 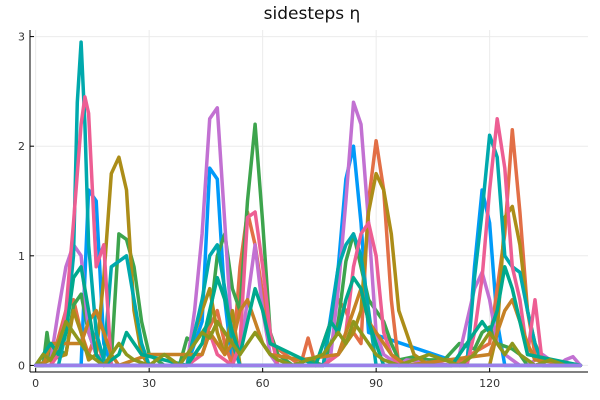 I want to click on x-tick-label-2: 60, so click(x=263, y=383).